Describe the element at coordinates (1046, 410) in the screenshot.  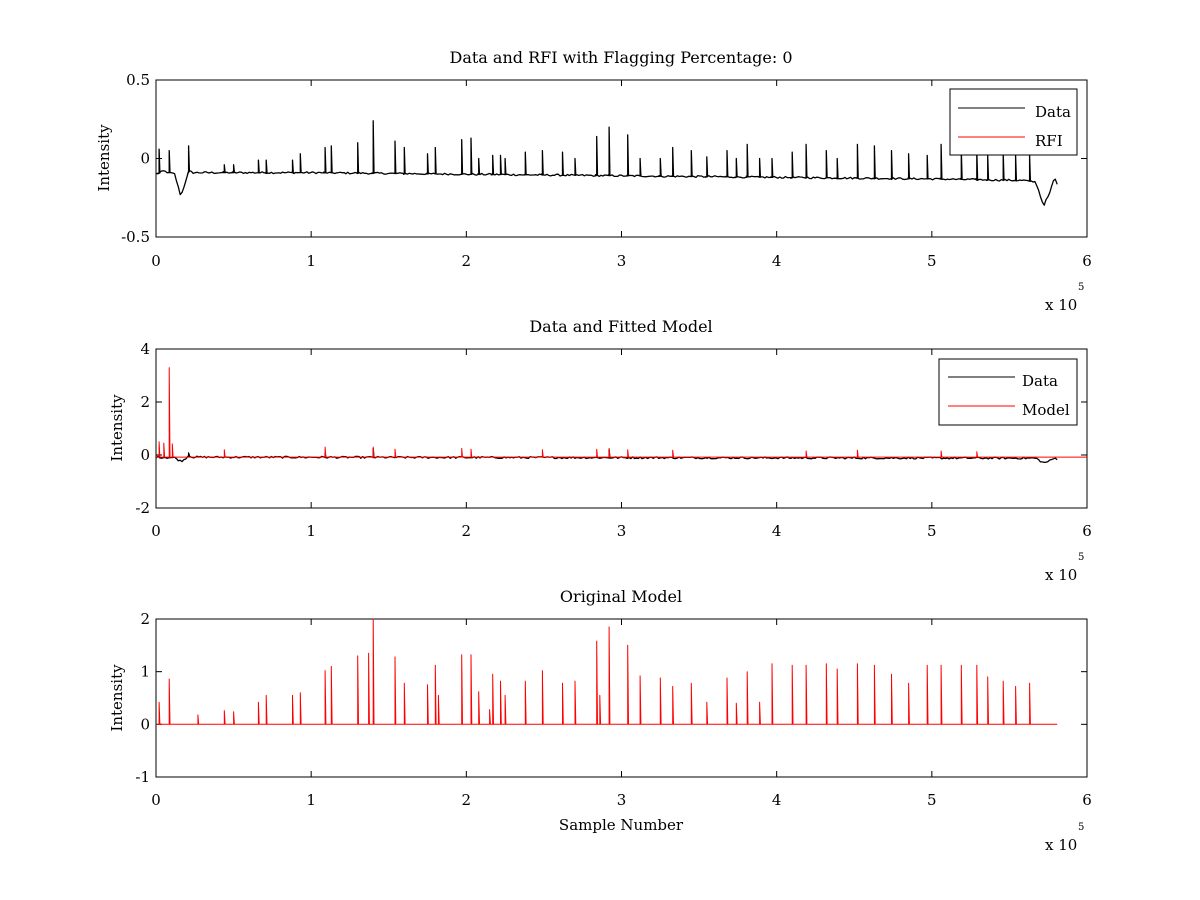
I see `panel-2-legend-label-model: Model` at that location.